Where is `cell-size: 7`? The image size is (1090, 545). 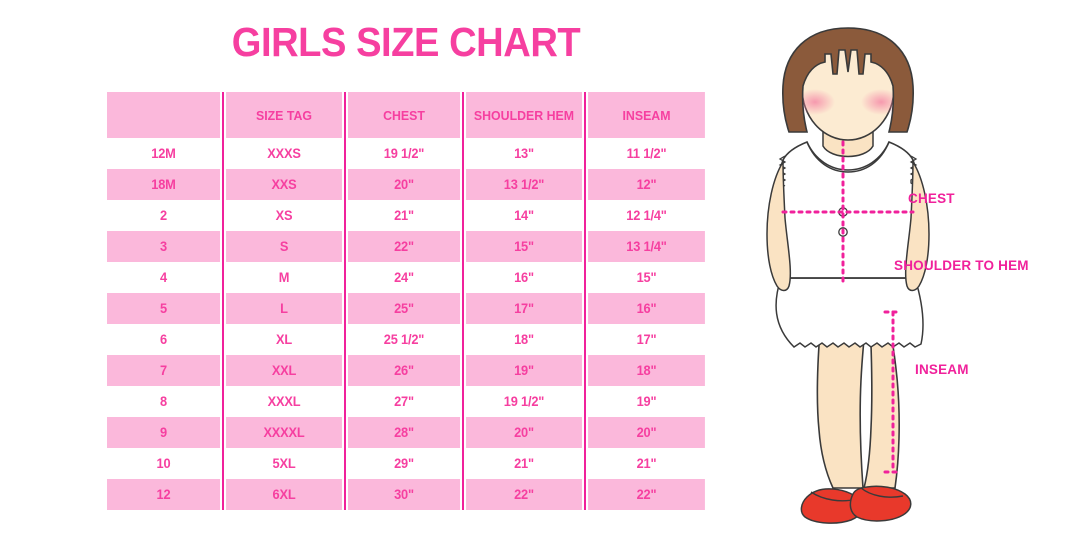
cell-size: 7 is located at coordinates (163, 370).